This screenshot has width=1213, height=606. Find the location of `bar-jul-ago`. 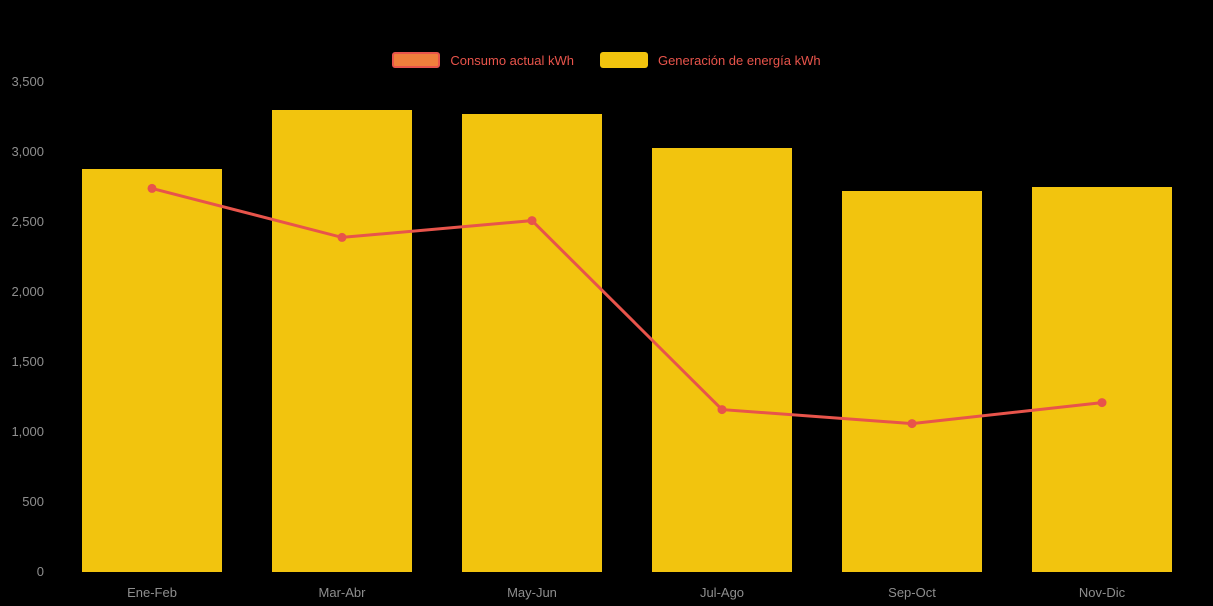

bar-jul-ago is located at coordinates (722, 359).